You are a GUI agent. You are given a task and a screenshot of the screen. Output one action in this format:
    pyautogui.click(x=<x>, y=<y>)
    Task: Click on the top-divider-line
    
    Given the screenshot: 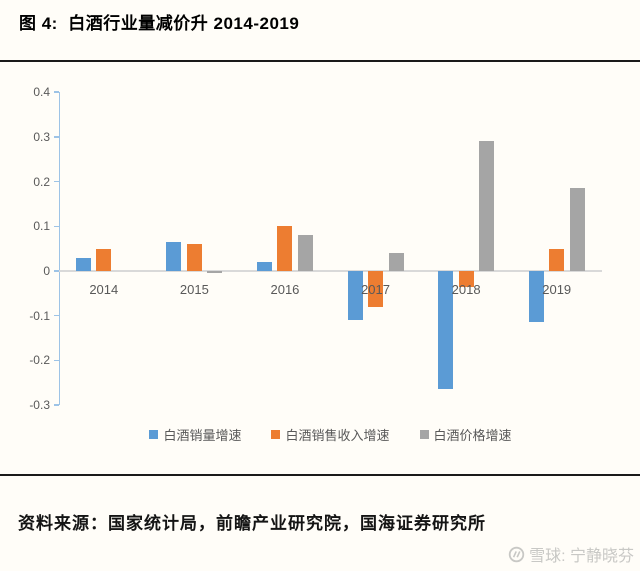 What is the action you would take?
    pyautogui.click(x=320, y=61)
    